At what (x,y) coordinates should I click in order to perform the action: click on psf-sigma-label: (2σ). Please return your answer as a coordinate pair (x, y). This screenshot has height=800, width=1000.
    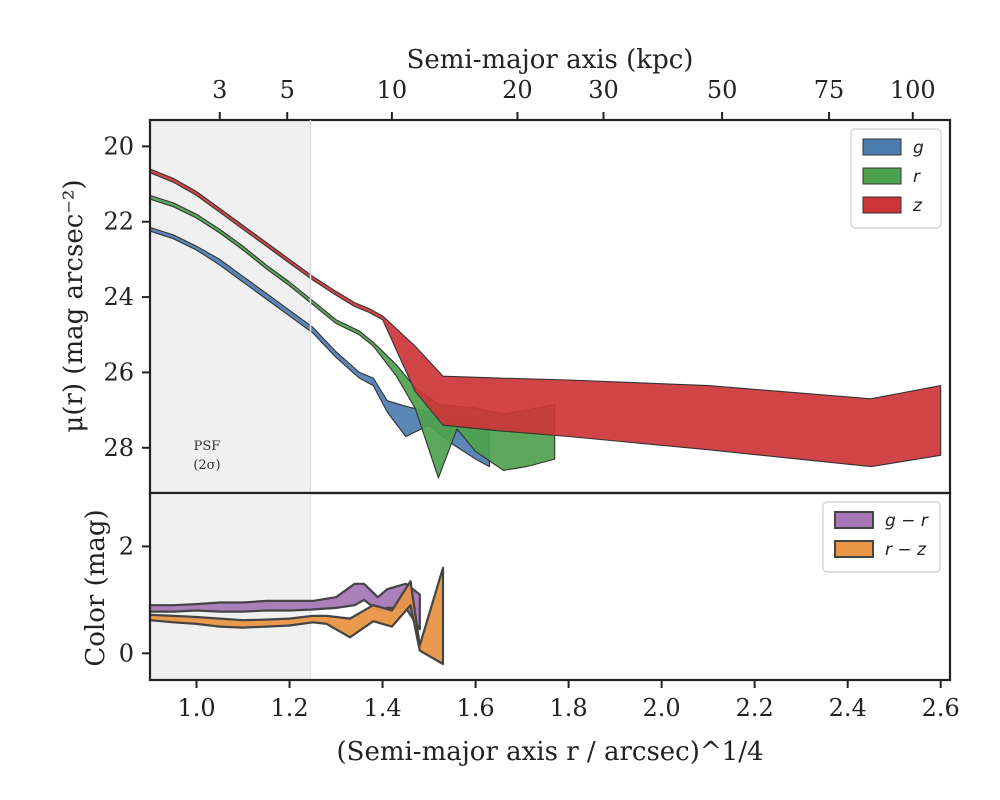
    Looking at the image, I should click on (206, 465).